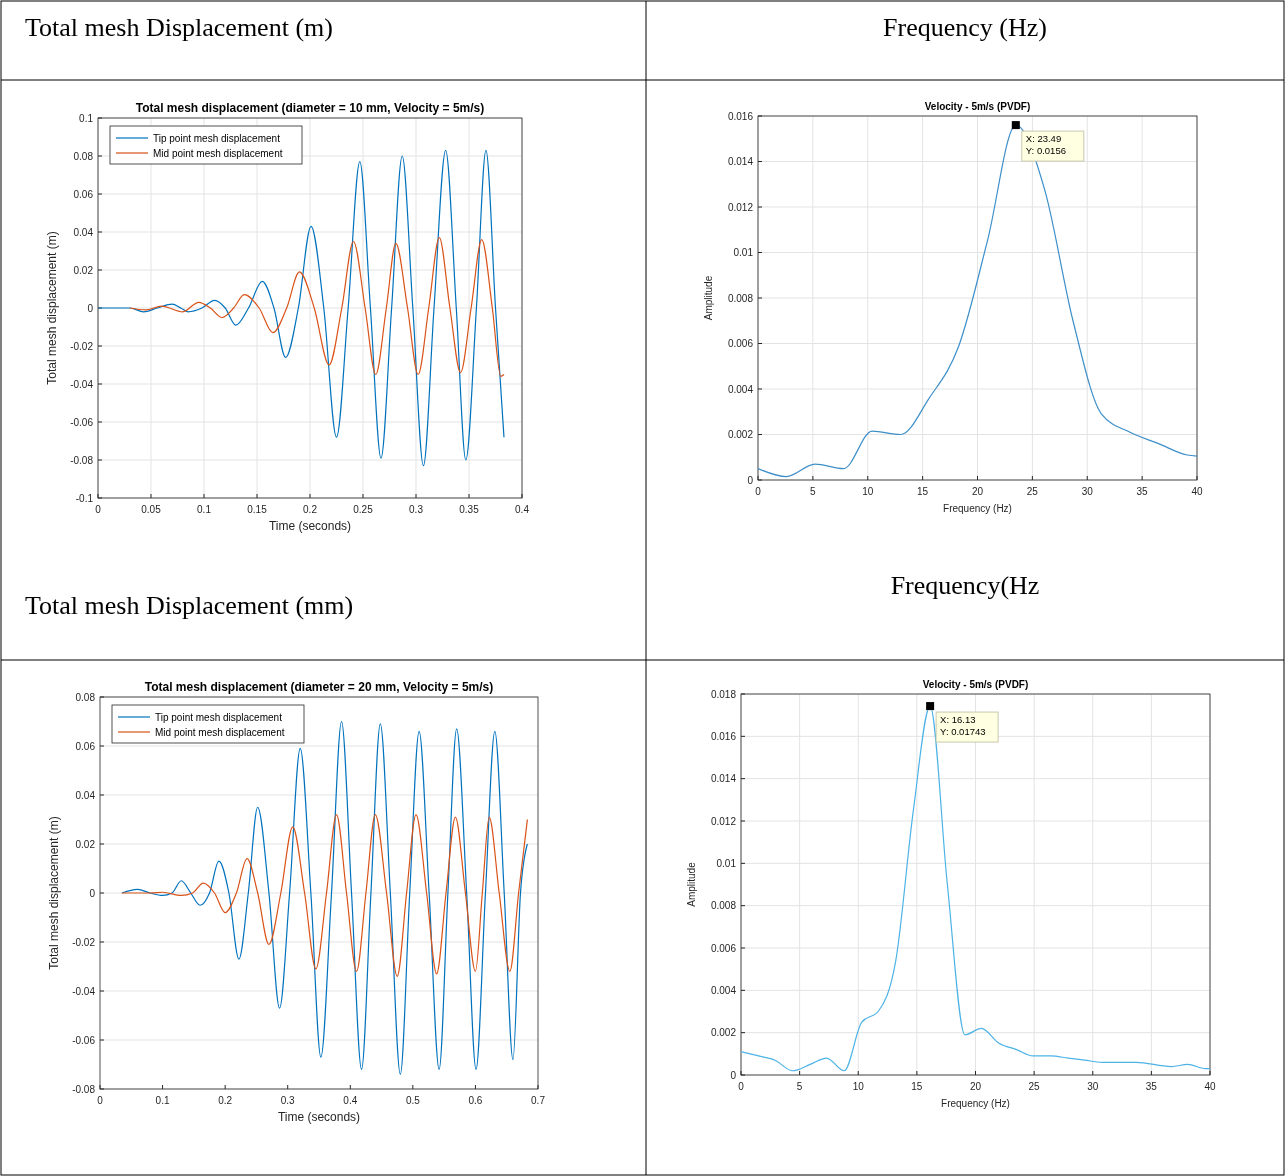  What do you see at coordinates (475, 1100) in the screenshot?
I see `x-tick-label: 0.6` at bounding box center [475, 1100].